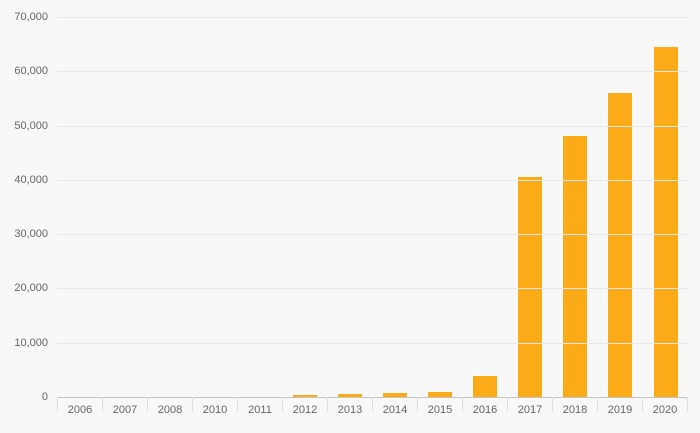  I want to click on x-axis-label-2008: 2008, so click(169, 406).